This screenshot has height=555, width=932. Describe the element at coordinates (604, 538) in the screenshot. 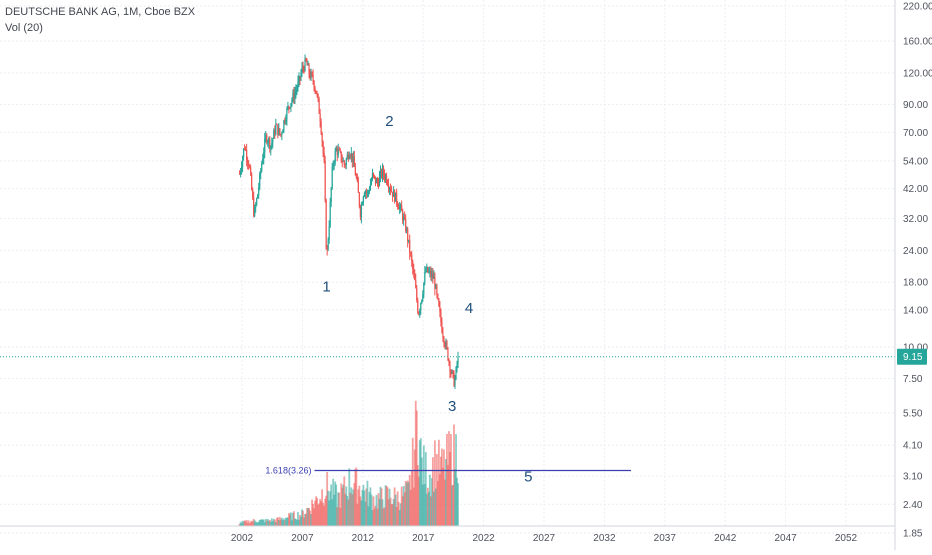

I see `x-tick-label: 2032` at that location.